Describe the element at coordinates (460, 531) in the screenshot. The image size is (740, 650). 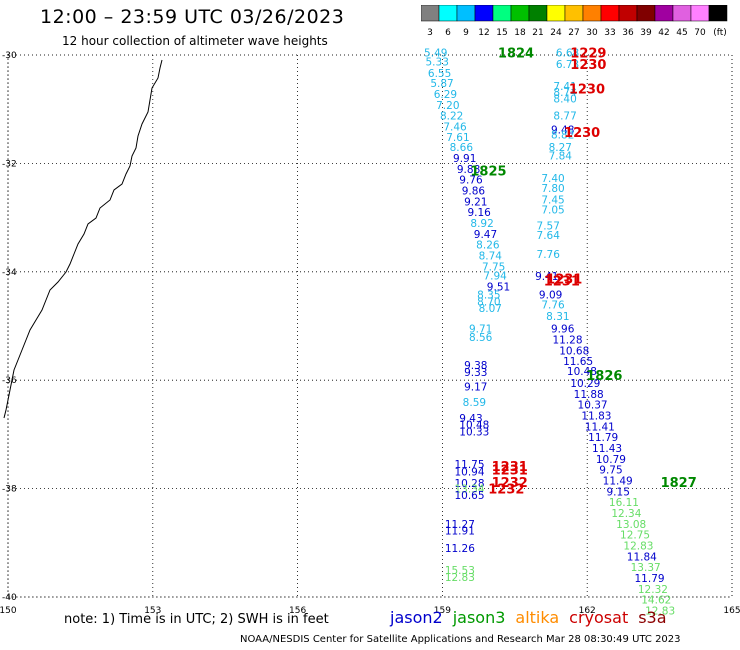
I see `wave-height-label: 11.91` at that location.